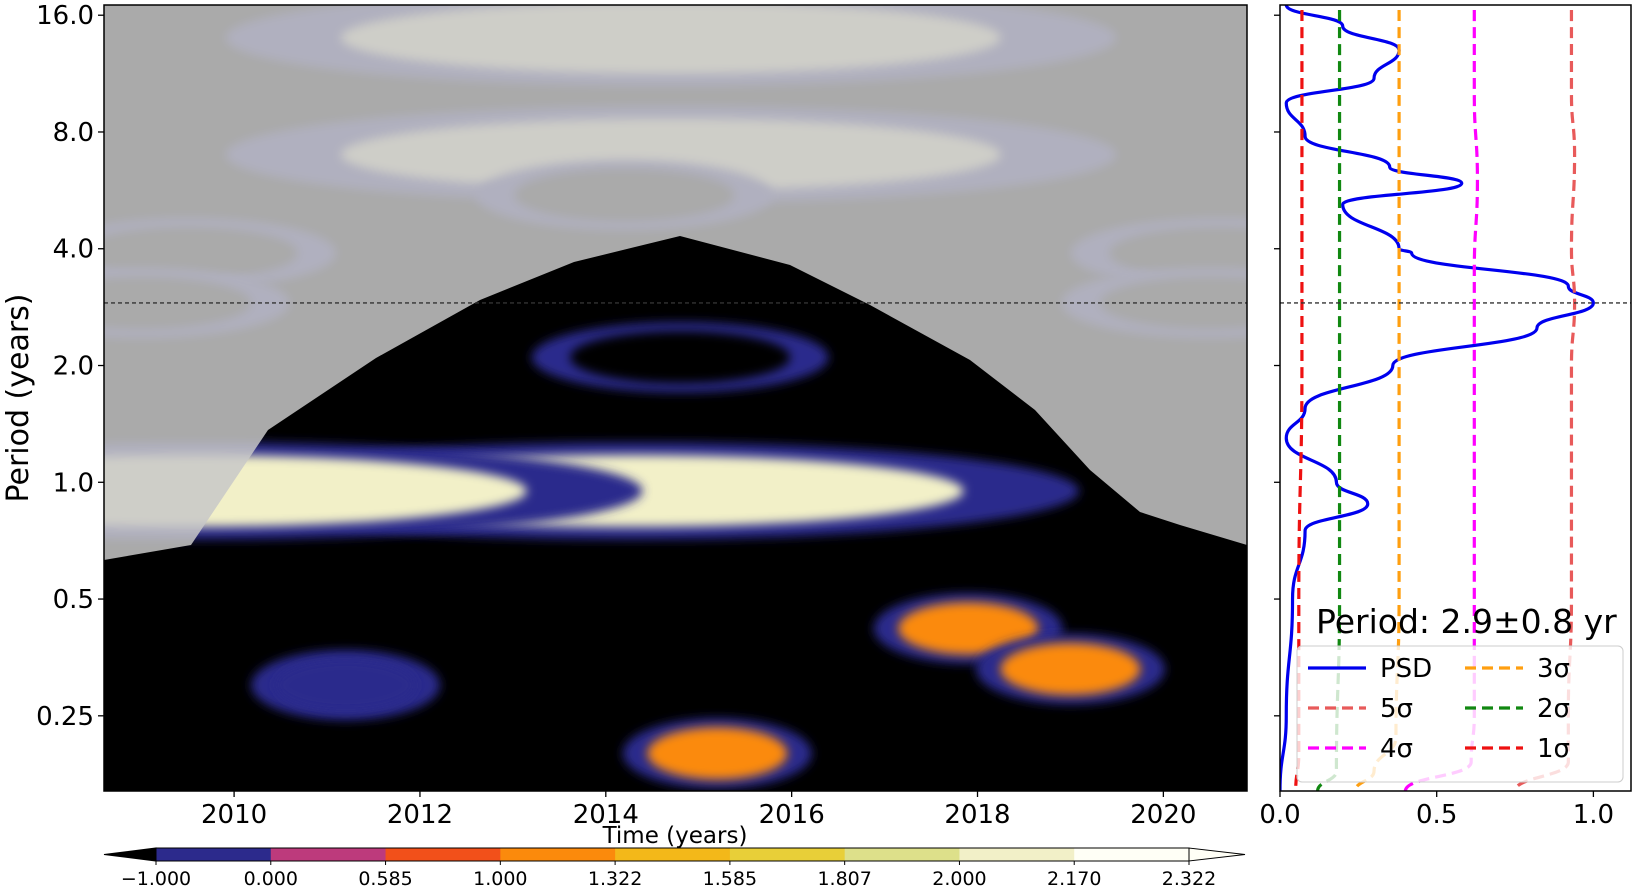 The image size is (1634, 895). I want to click on colorbar-tick-label: 2.000, so click(959, 879).